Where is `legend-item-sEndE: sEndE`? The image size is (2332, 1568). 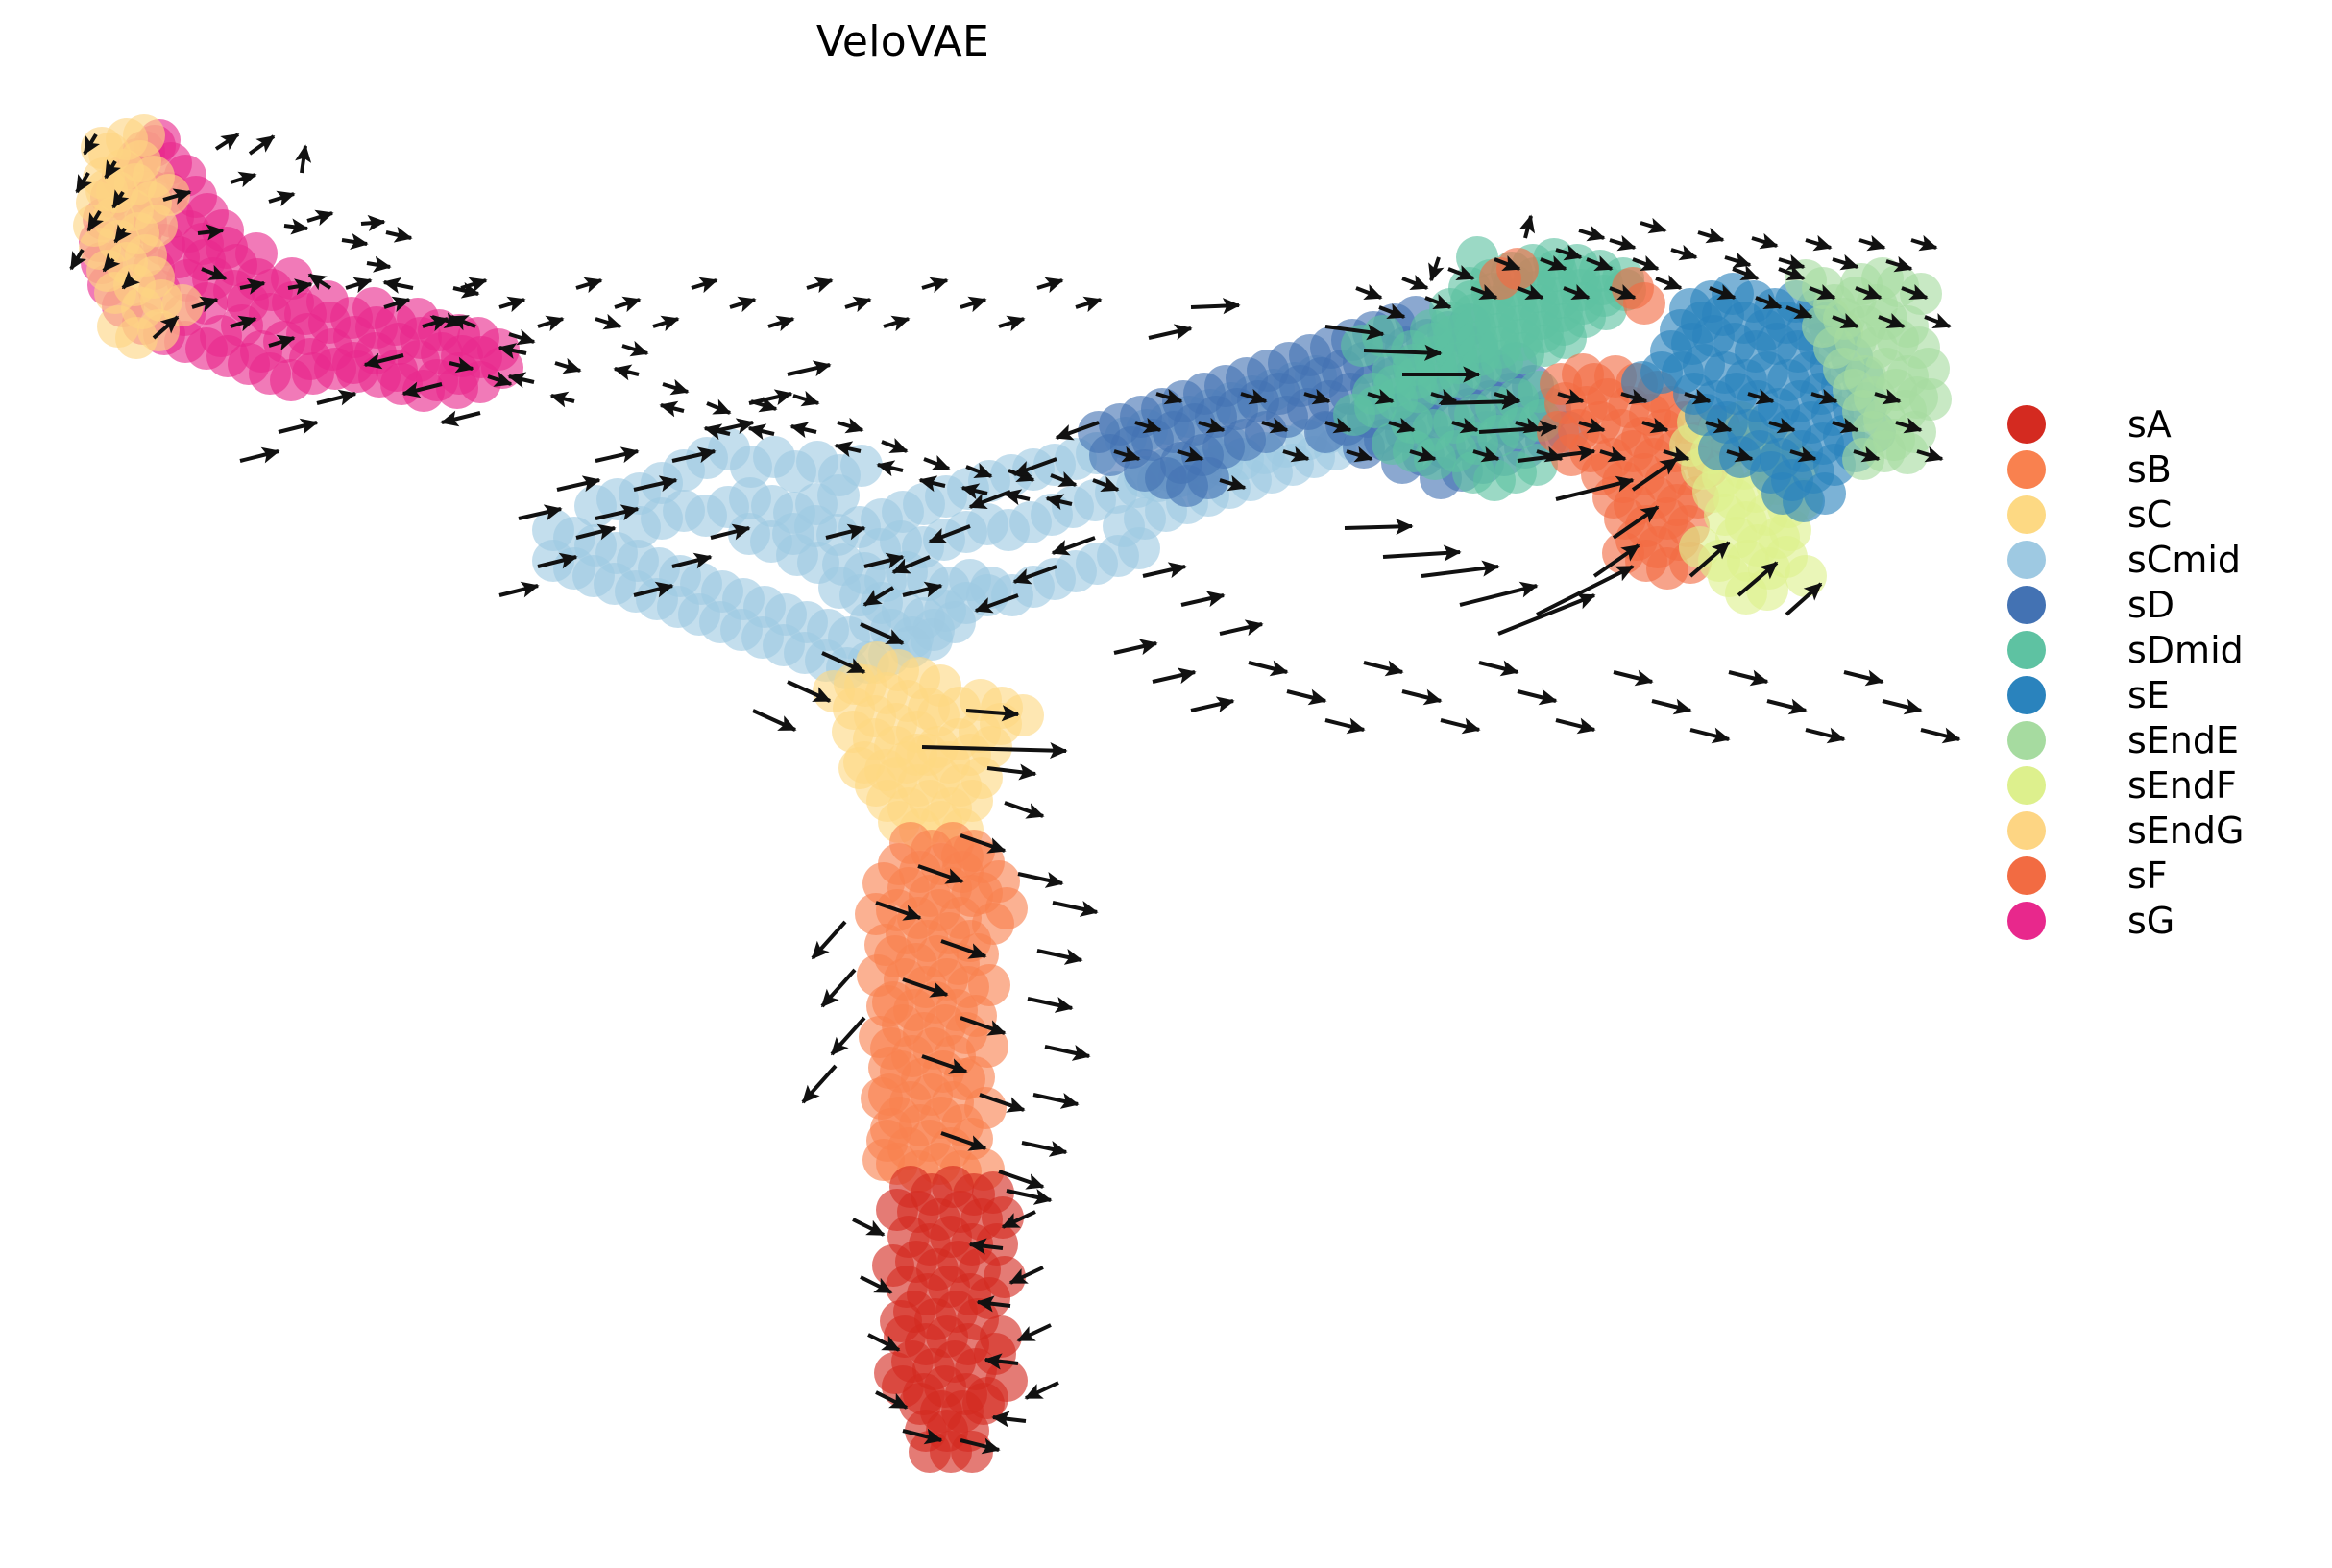
legend-item-sEndE: sEndE is located at coordinates (2165, 739).